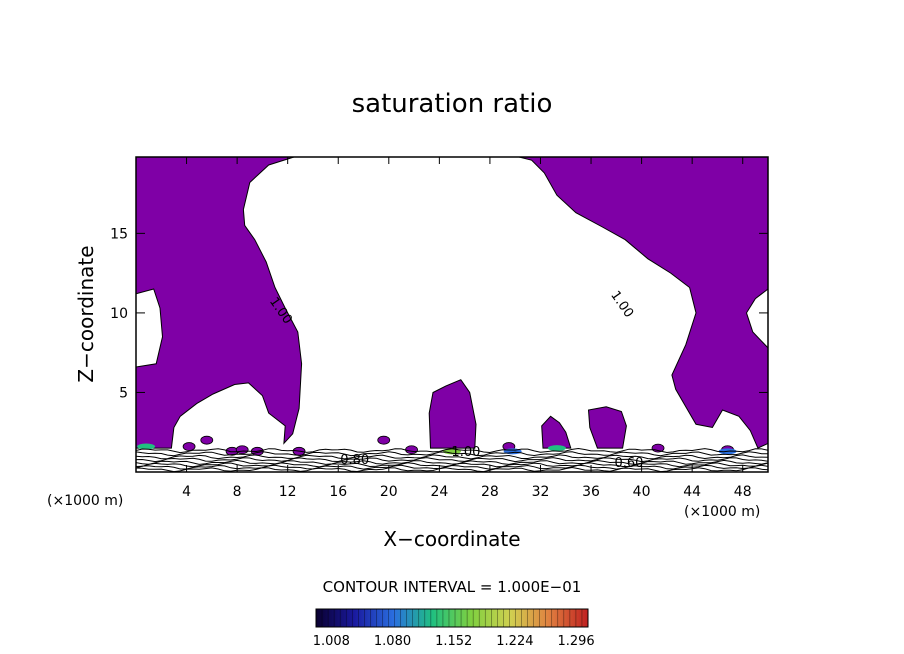 The width and height of the screenshot is (904, 654). I want to click on x-tick-label: 28, so click(490, 492).